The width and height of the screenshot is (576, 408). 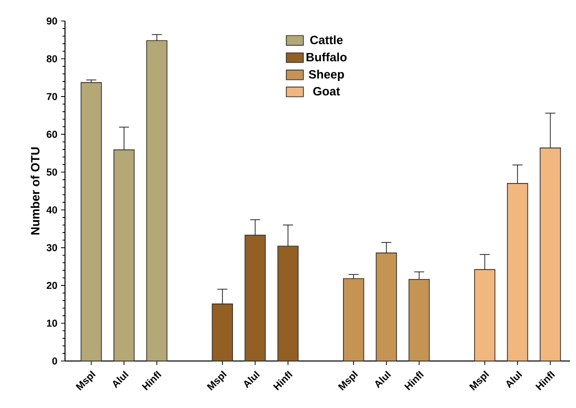 What do you see at coordinates (326, 91) in the screenshot?
I see `legend-label: Goat` at bounding box center [326, 91].